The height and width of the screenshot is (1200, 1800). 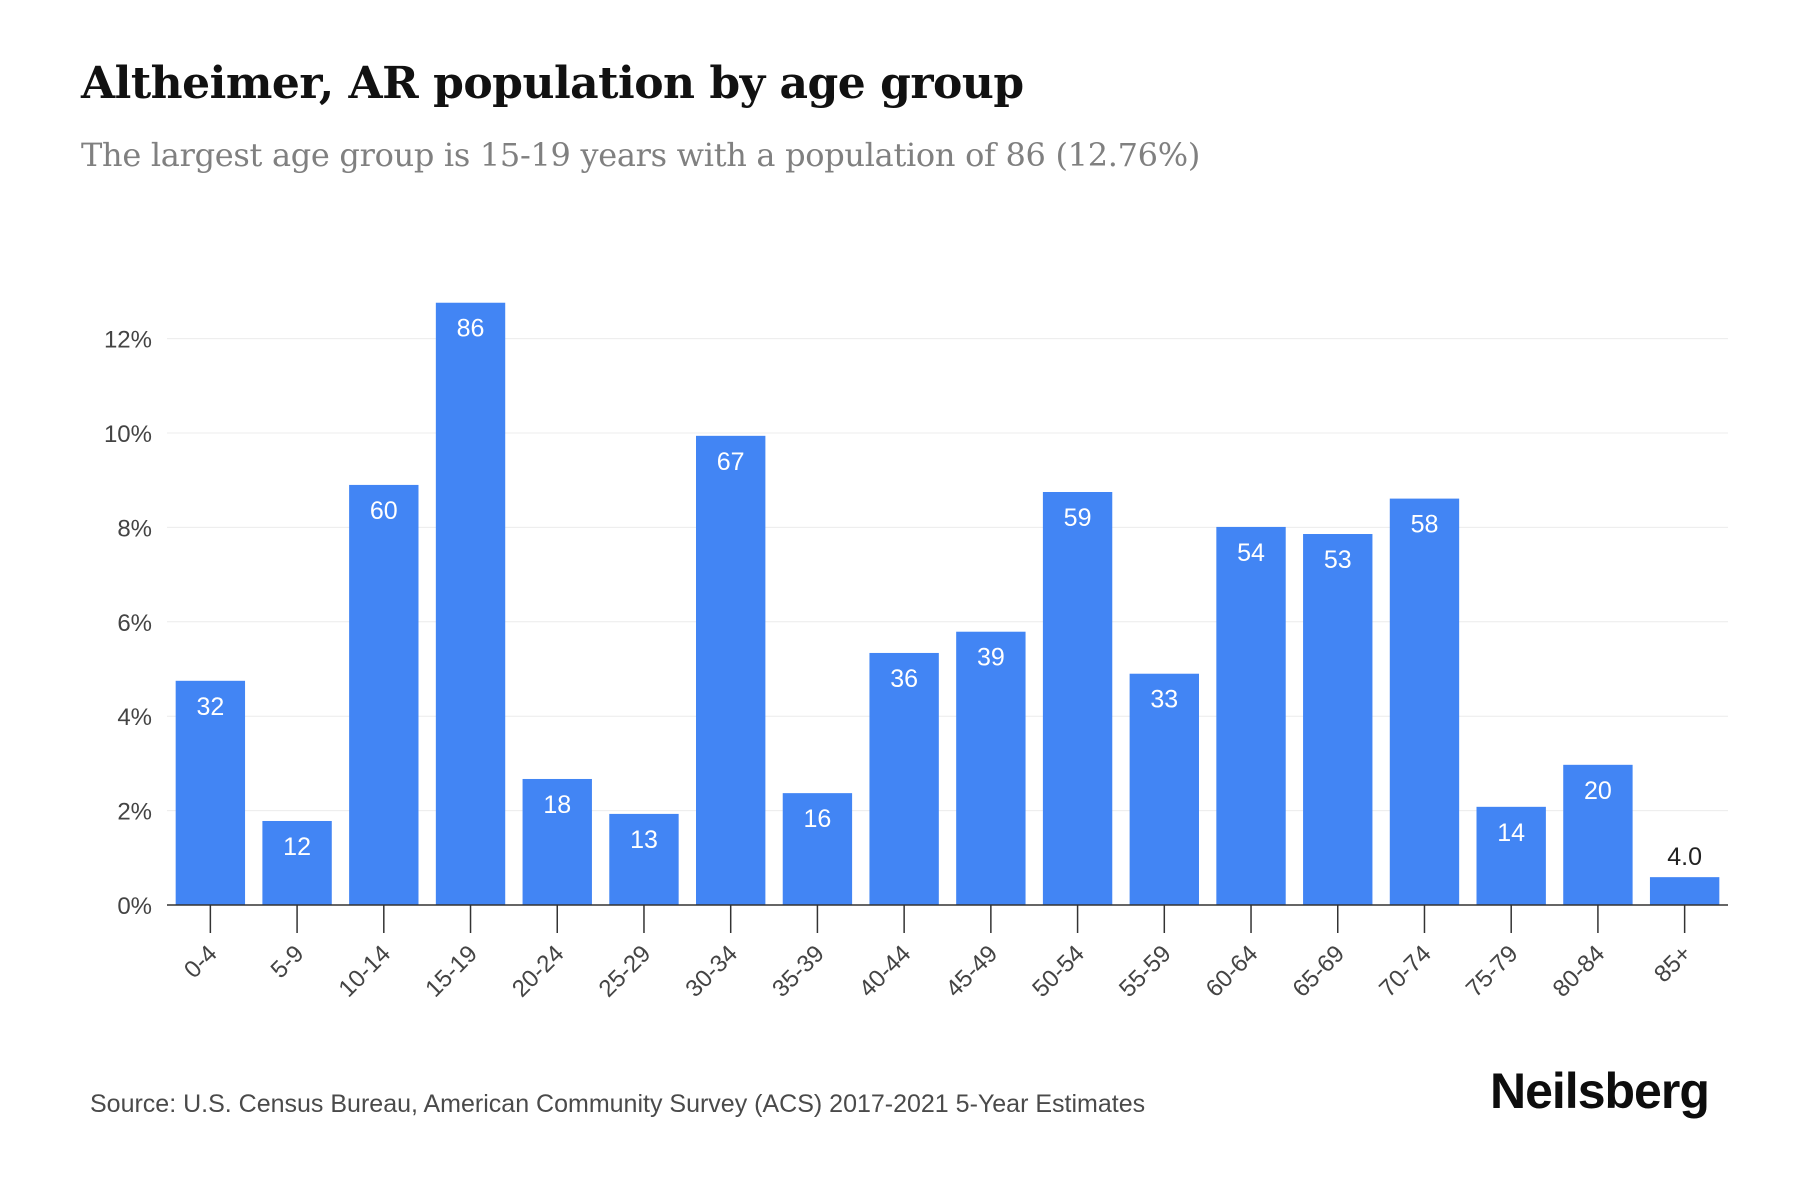 I want to click on x-tick-label: 65-69, so click(x=1318, y=971).